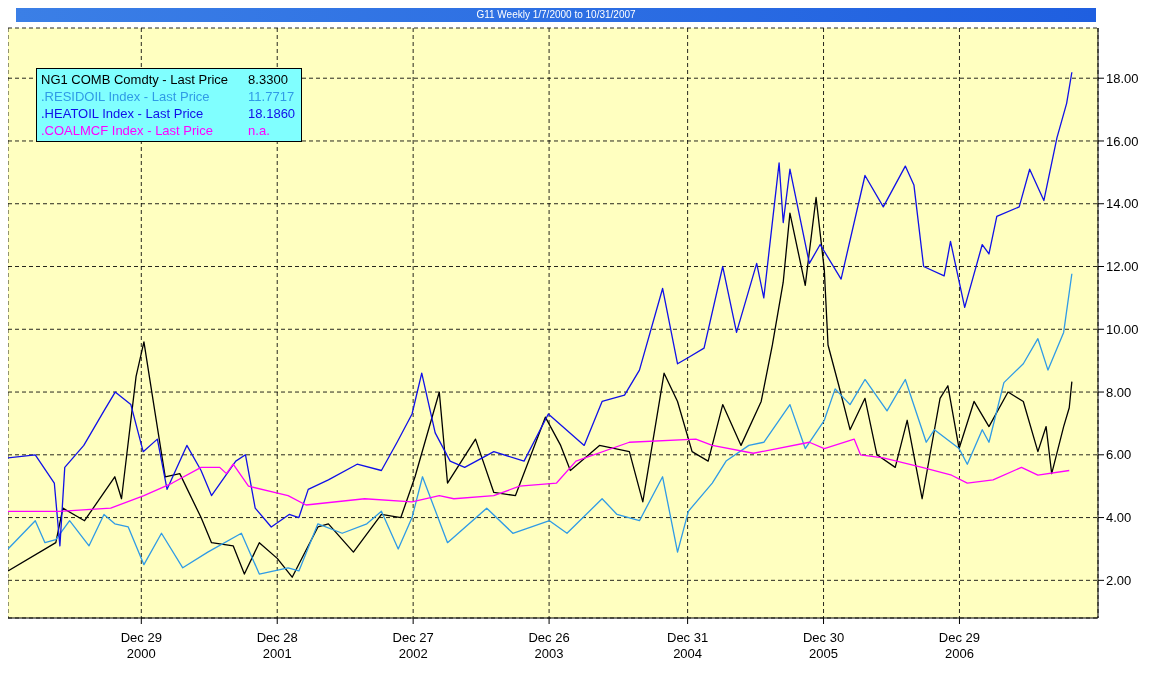  I want to click on text: .RESIDOIL Index - Last Price, so click(126, 96).